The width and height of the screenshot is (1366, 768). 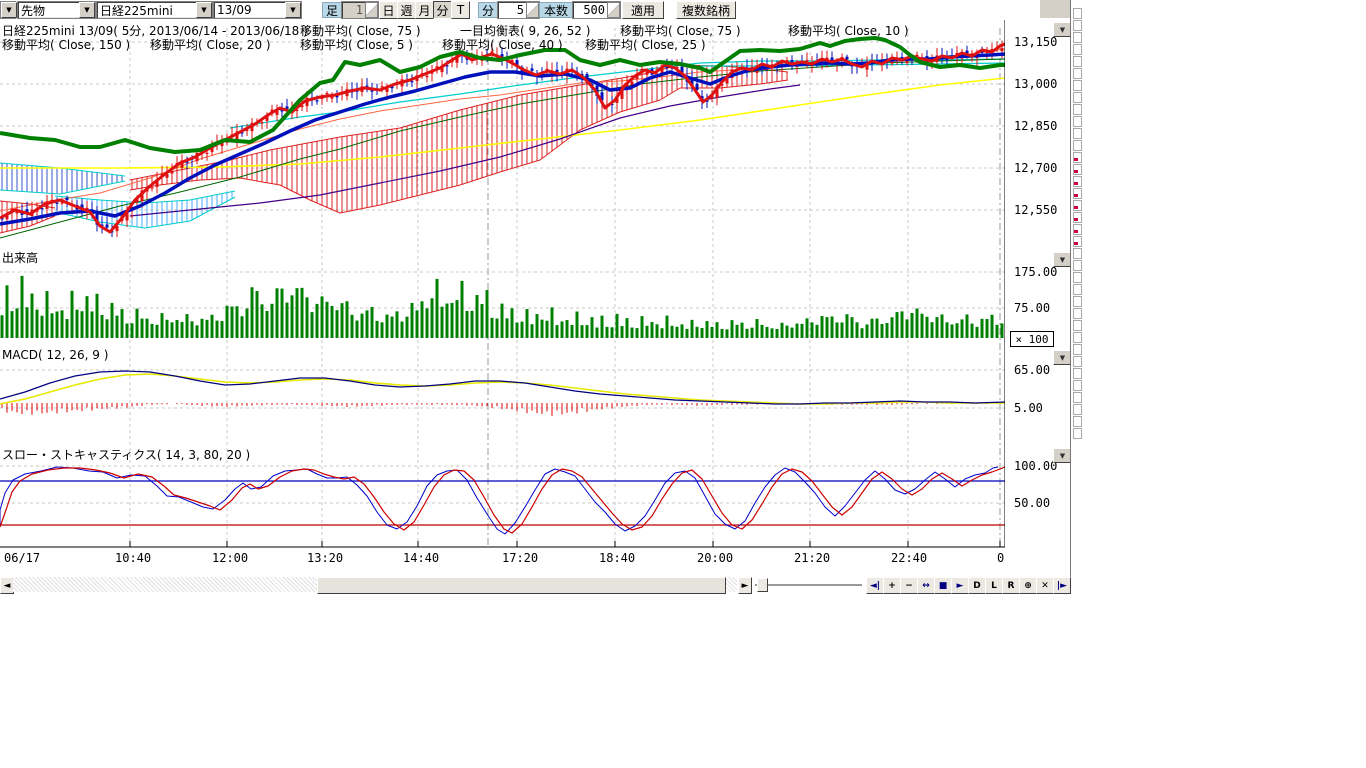 I want to click on macd-axis-label: 65.00, so click(x=1032, y=370).